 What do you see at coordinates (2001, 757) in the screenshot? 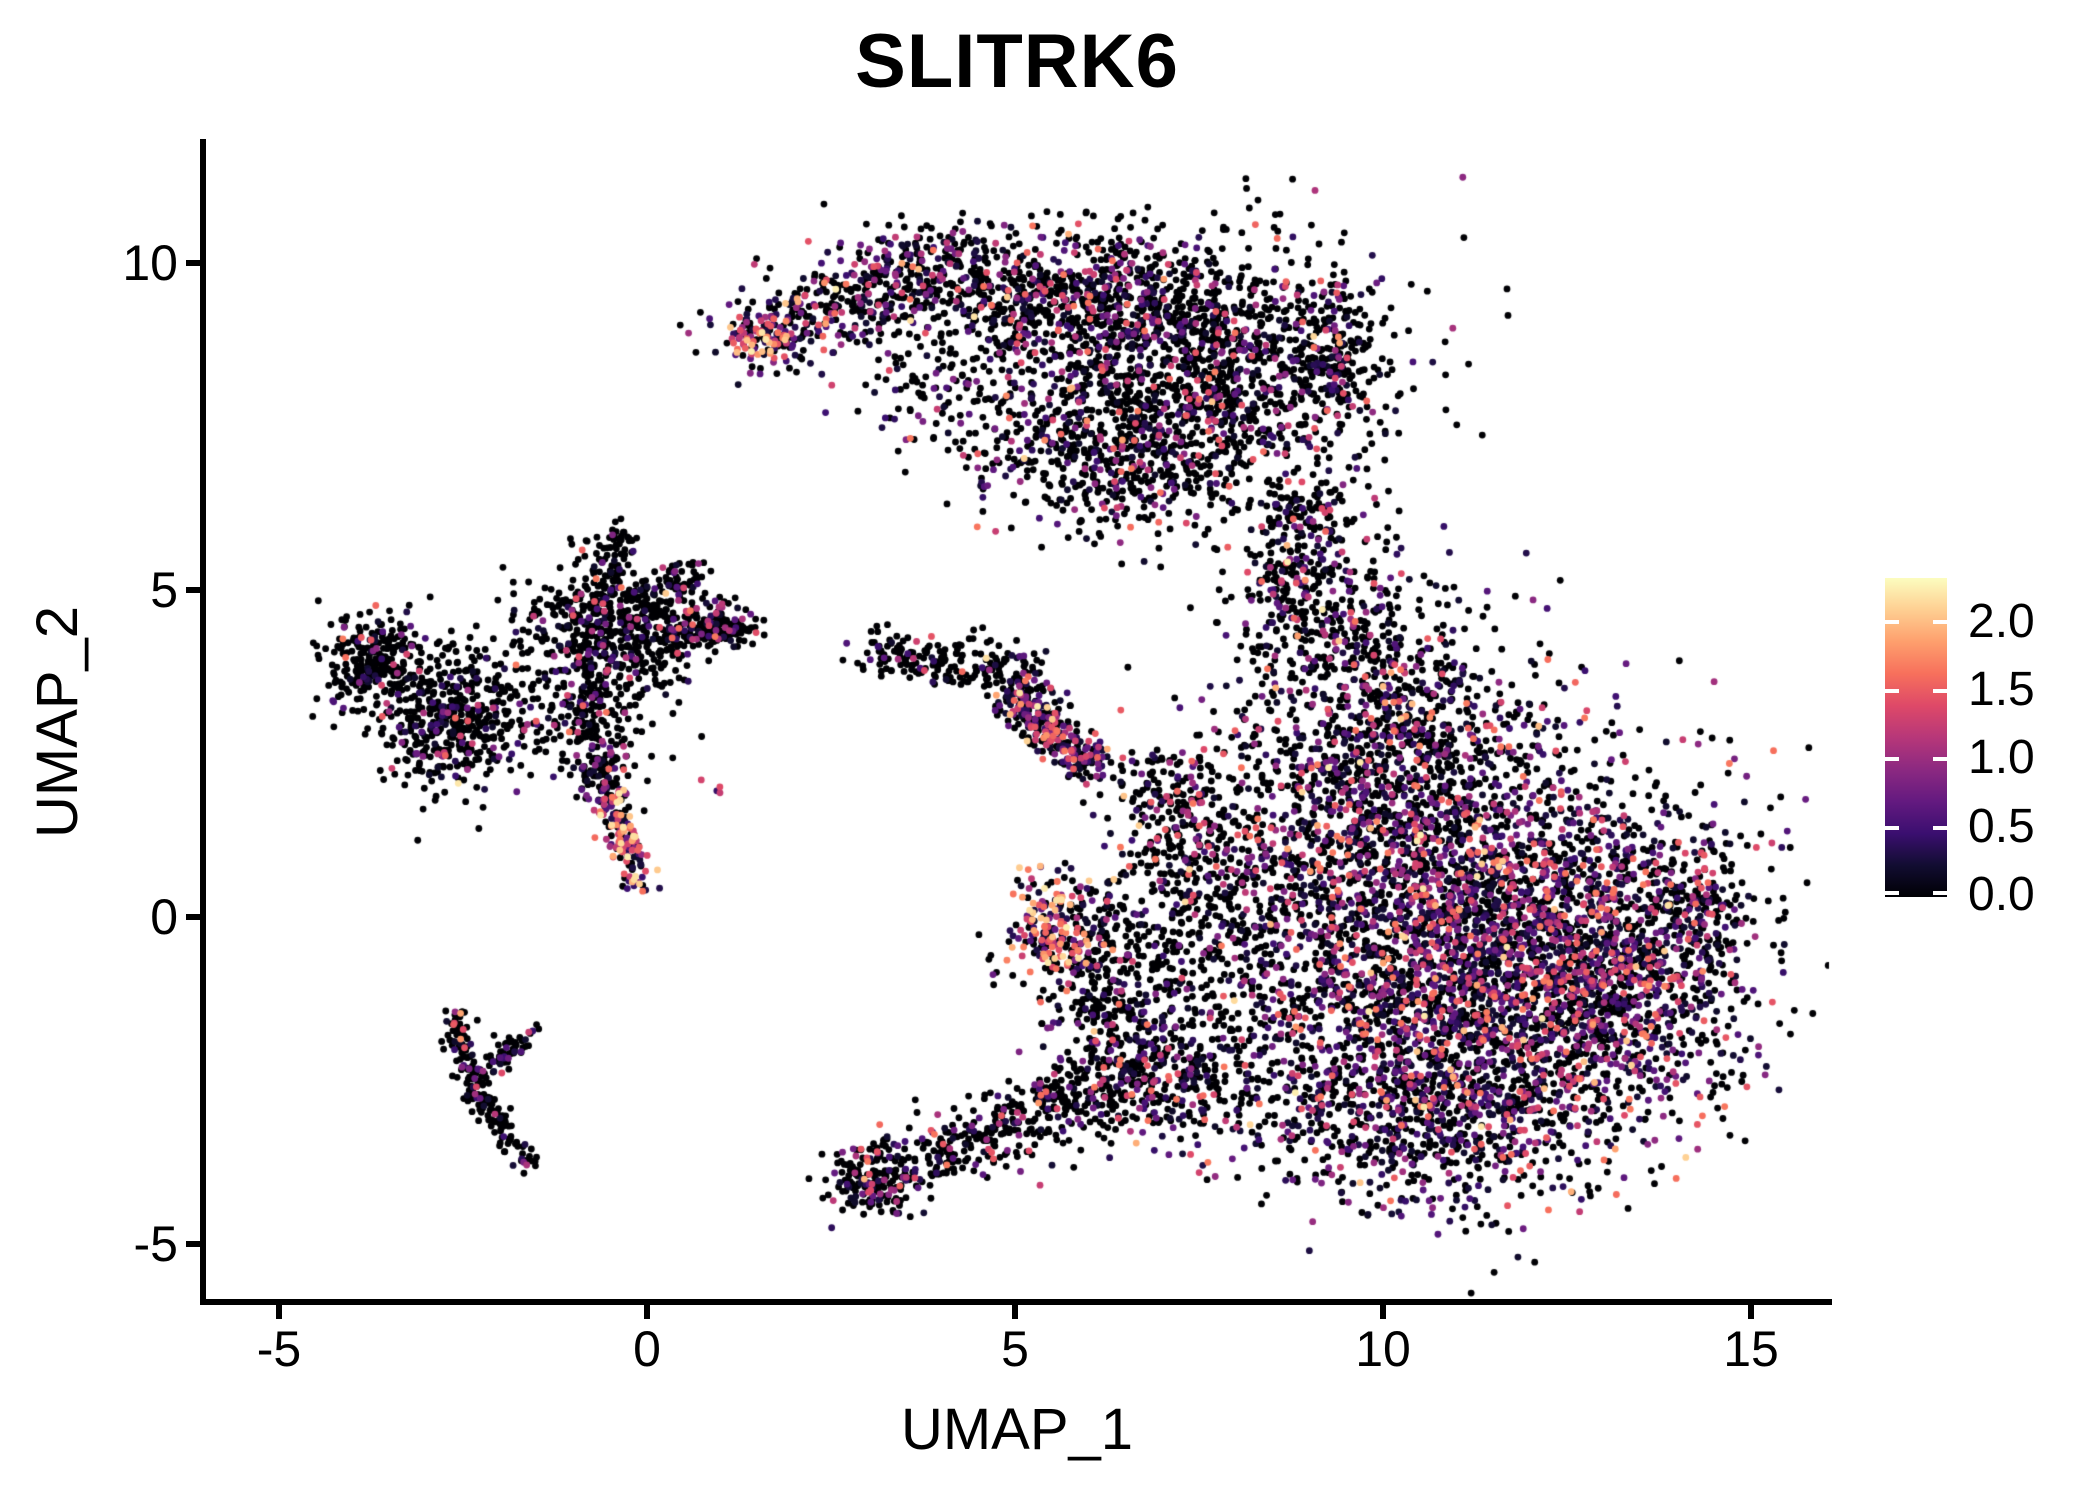
I see `colorbar-tick-label: 1.0` at bounding box center [2001, 757].